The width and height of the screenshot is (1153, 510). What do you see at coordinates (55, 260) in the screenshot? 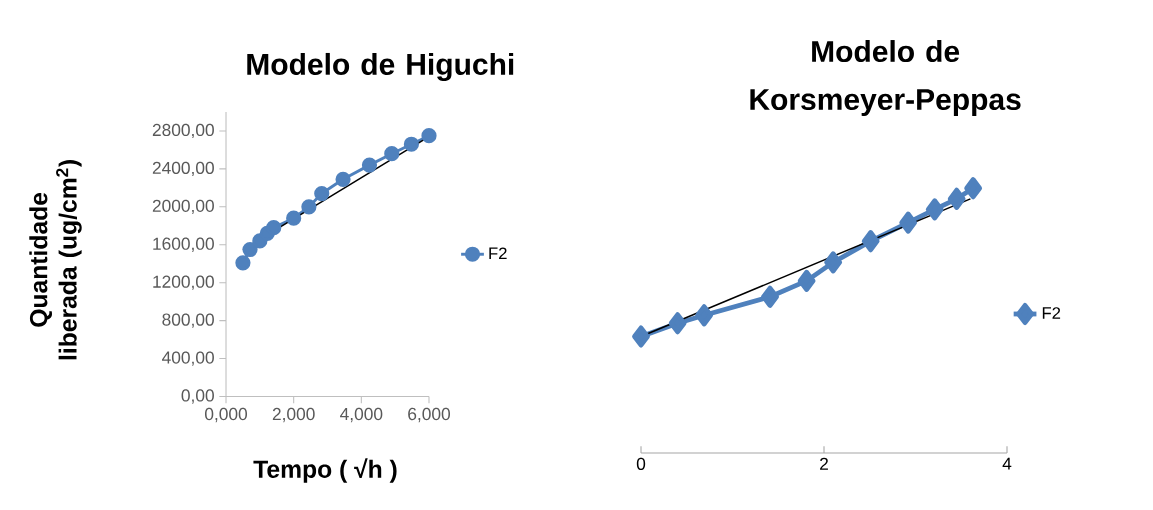
I see `y-axis-title: Quantidade liberada (ug/cm$^{2}$)` at bounding box center [55, 260].